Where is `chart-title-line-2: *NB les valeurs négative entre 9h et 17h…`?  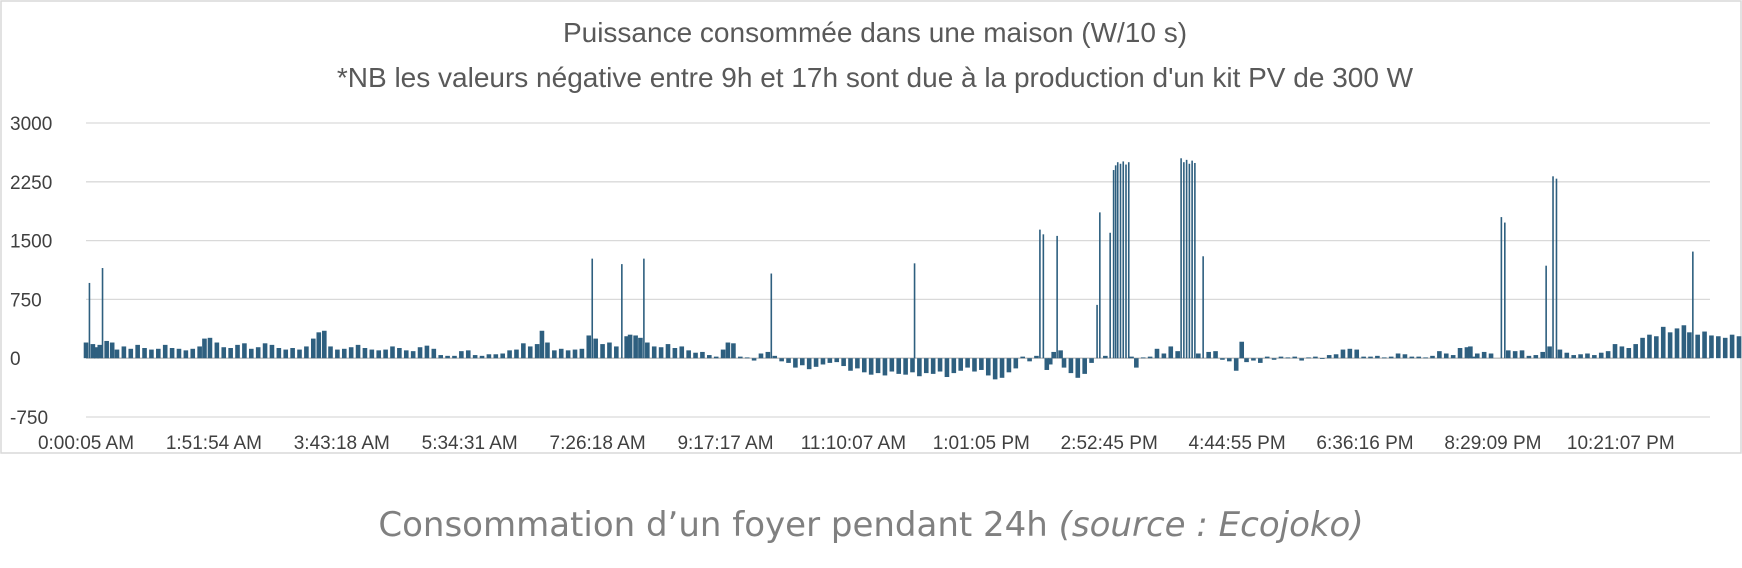 chart-title-line-2: *NB les valeurs négative entre 9h et 17h… is located at coordinates (875, 77).